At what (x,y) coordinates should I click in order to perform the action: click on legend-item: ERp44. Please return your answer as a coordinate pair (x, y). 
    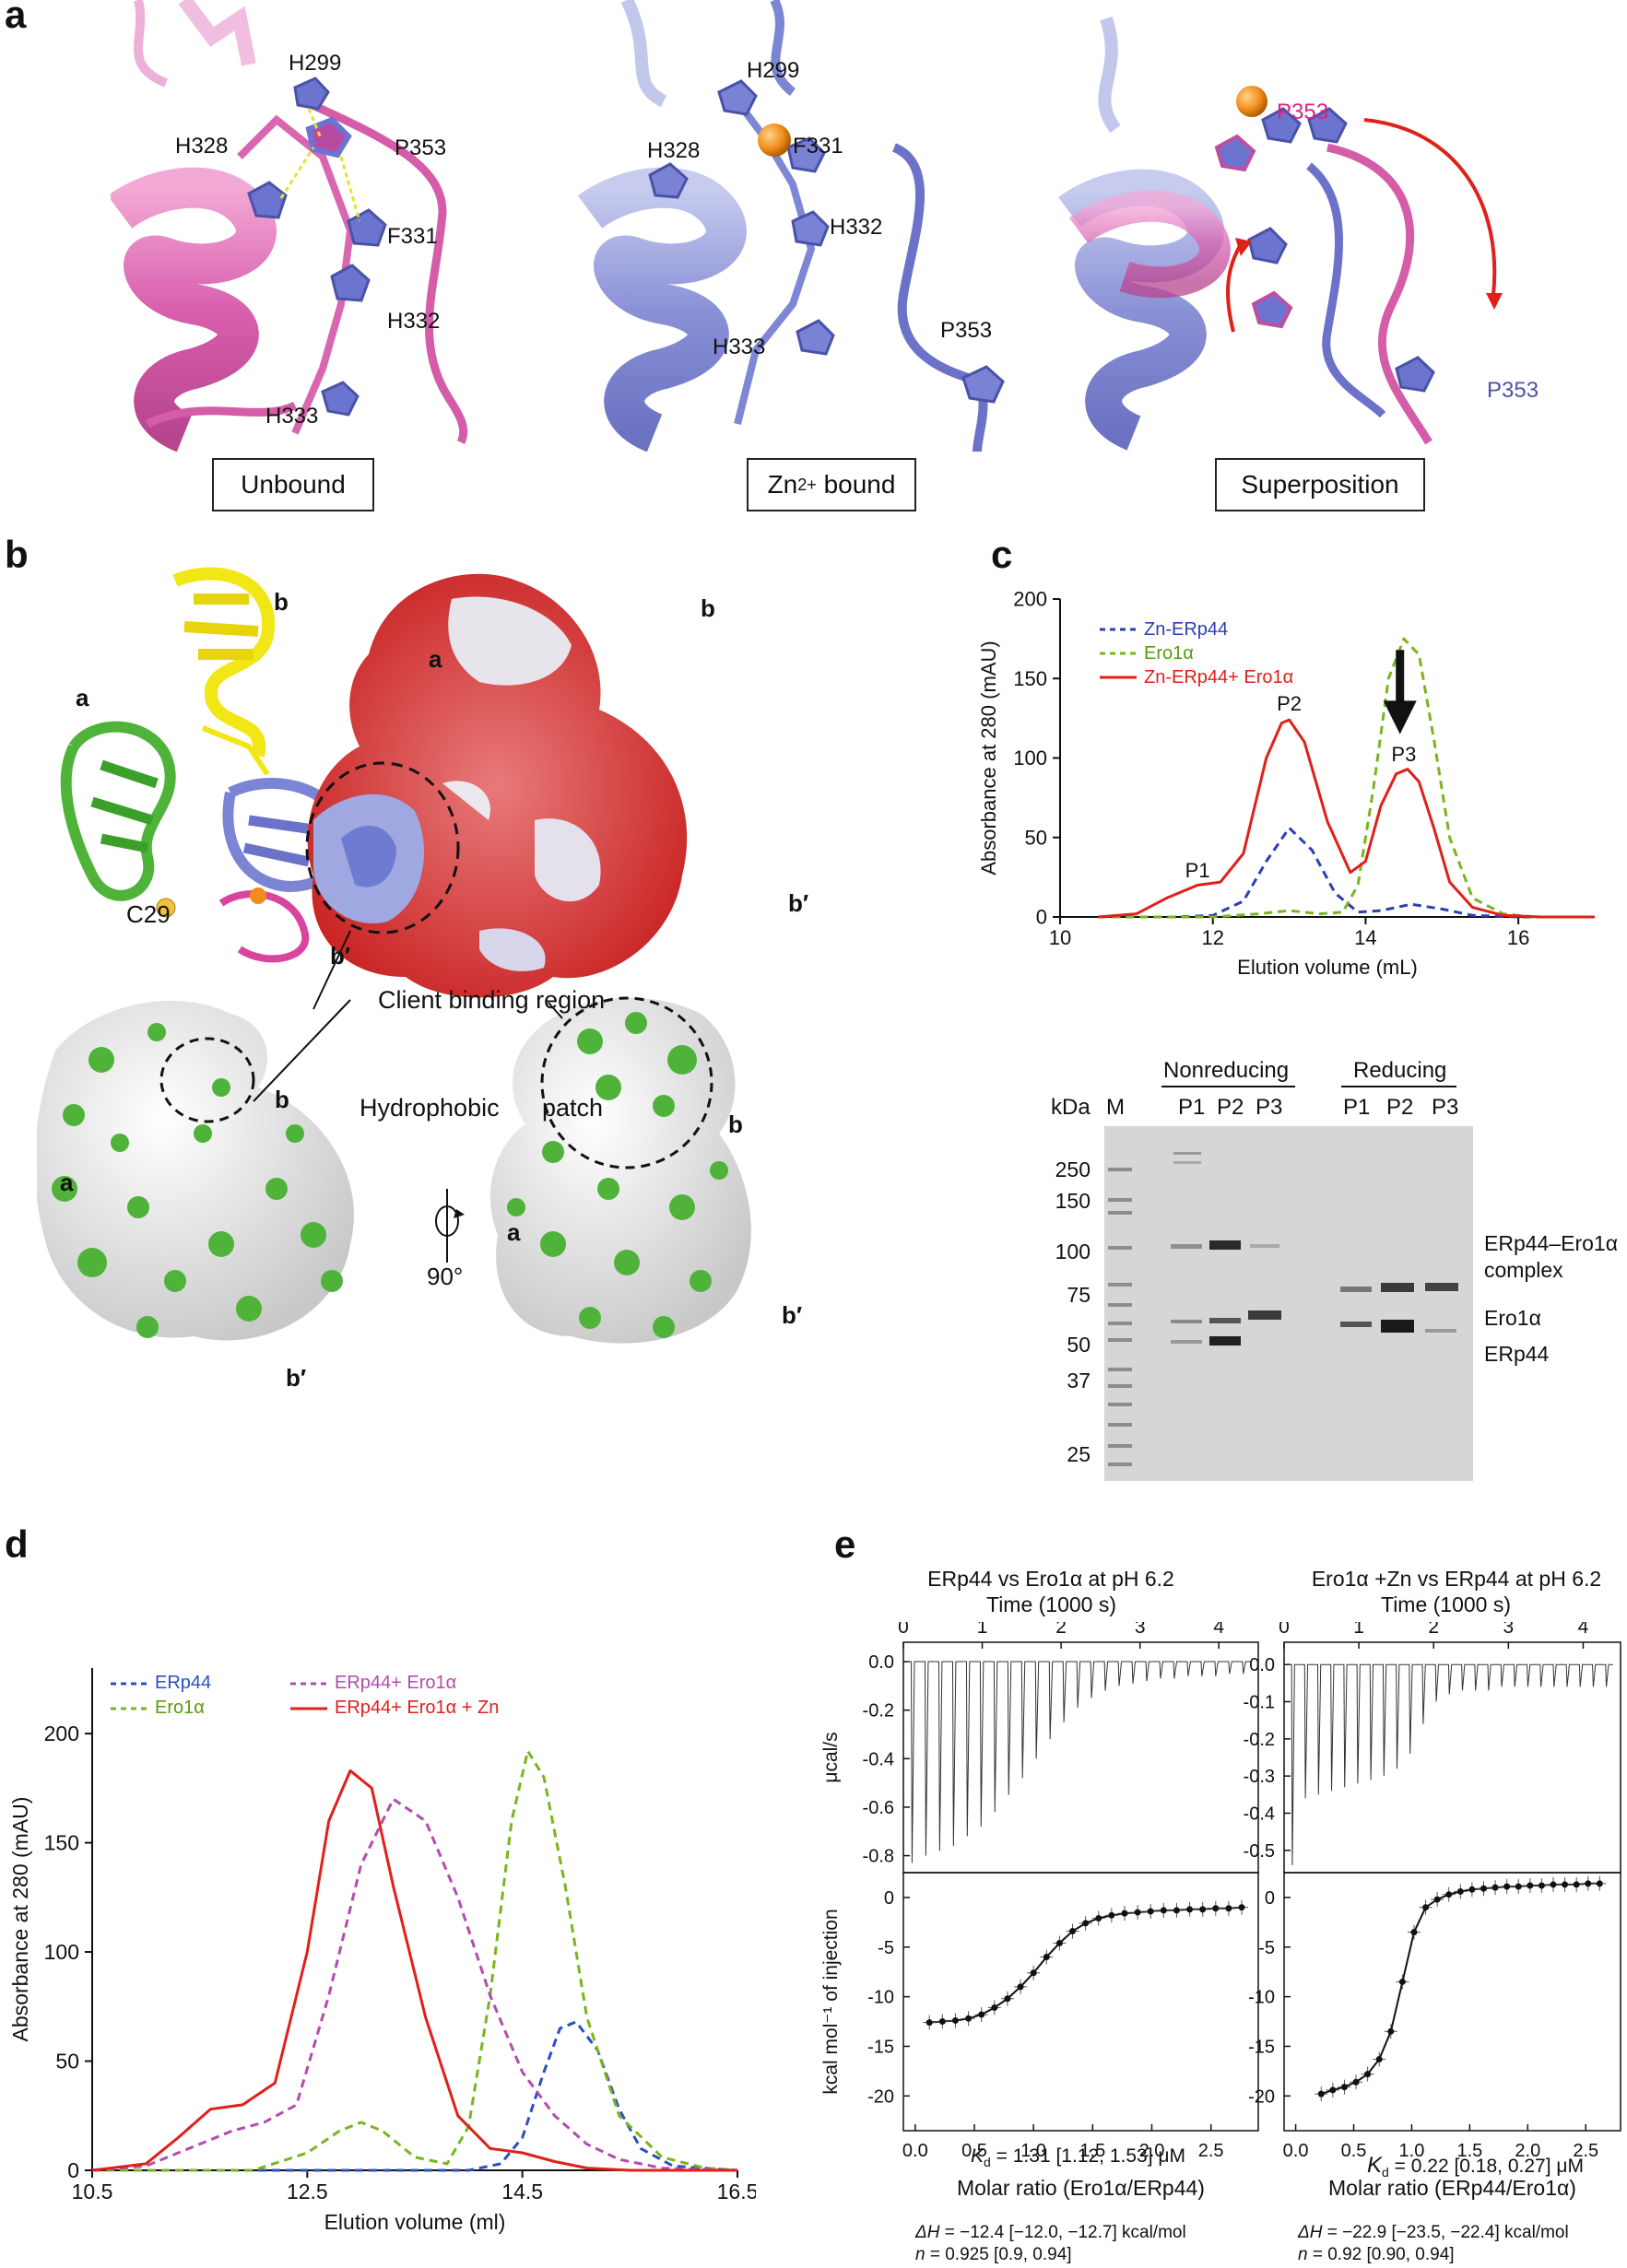
    Looking at the image, I should click on (200, 1684).